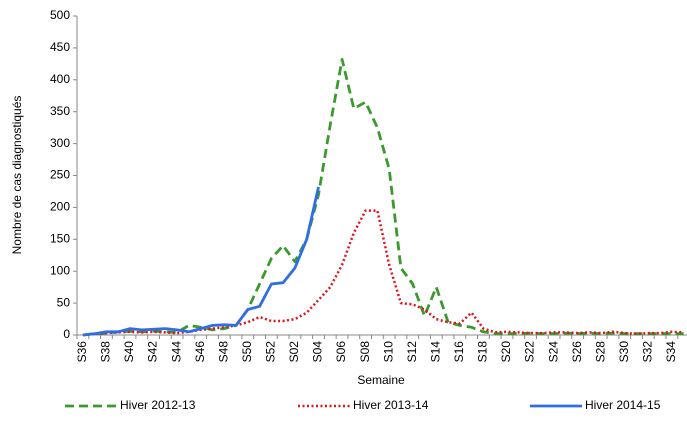 Image resolution: width=687 pixels, height=425 pixels. What do you see at coordinates (530, 352) in the screenshot?
I see `x-tick-label: S22` at bounding box center [530, 352].